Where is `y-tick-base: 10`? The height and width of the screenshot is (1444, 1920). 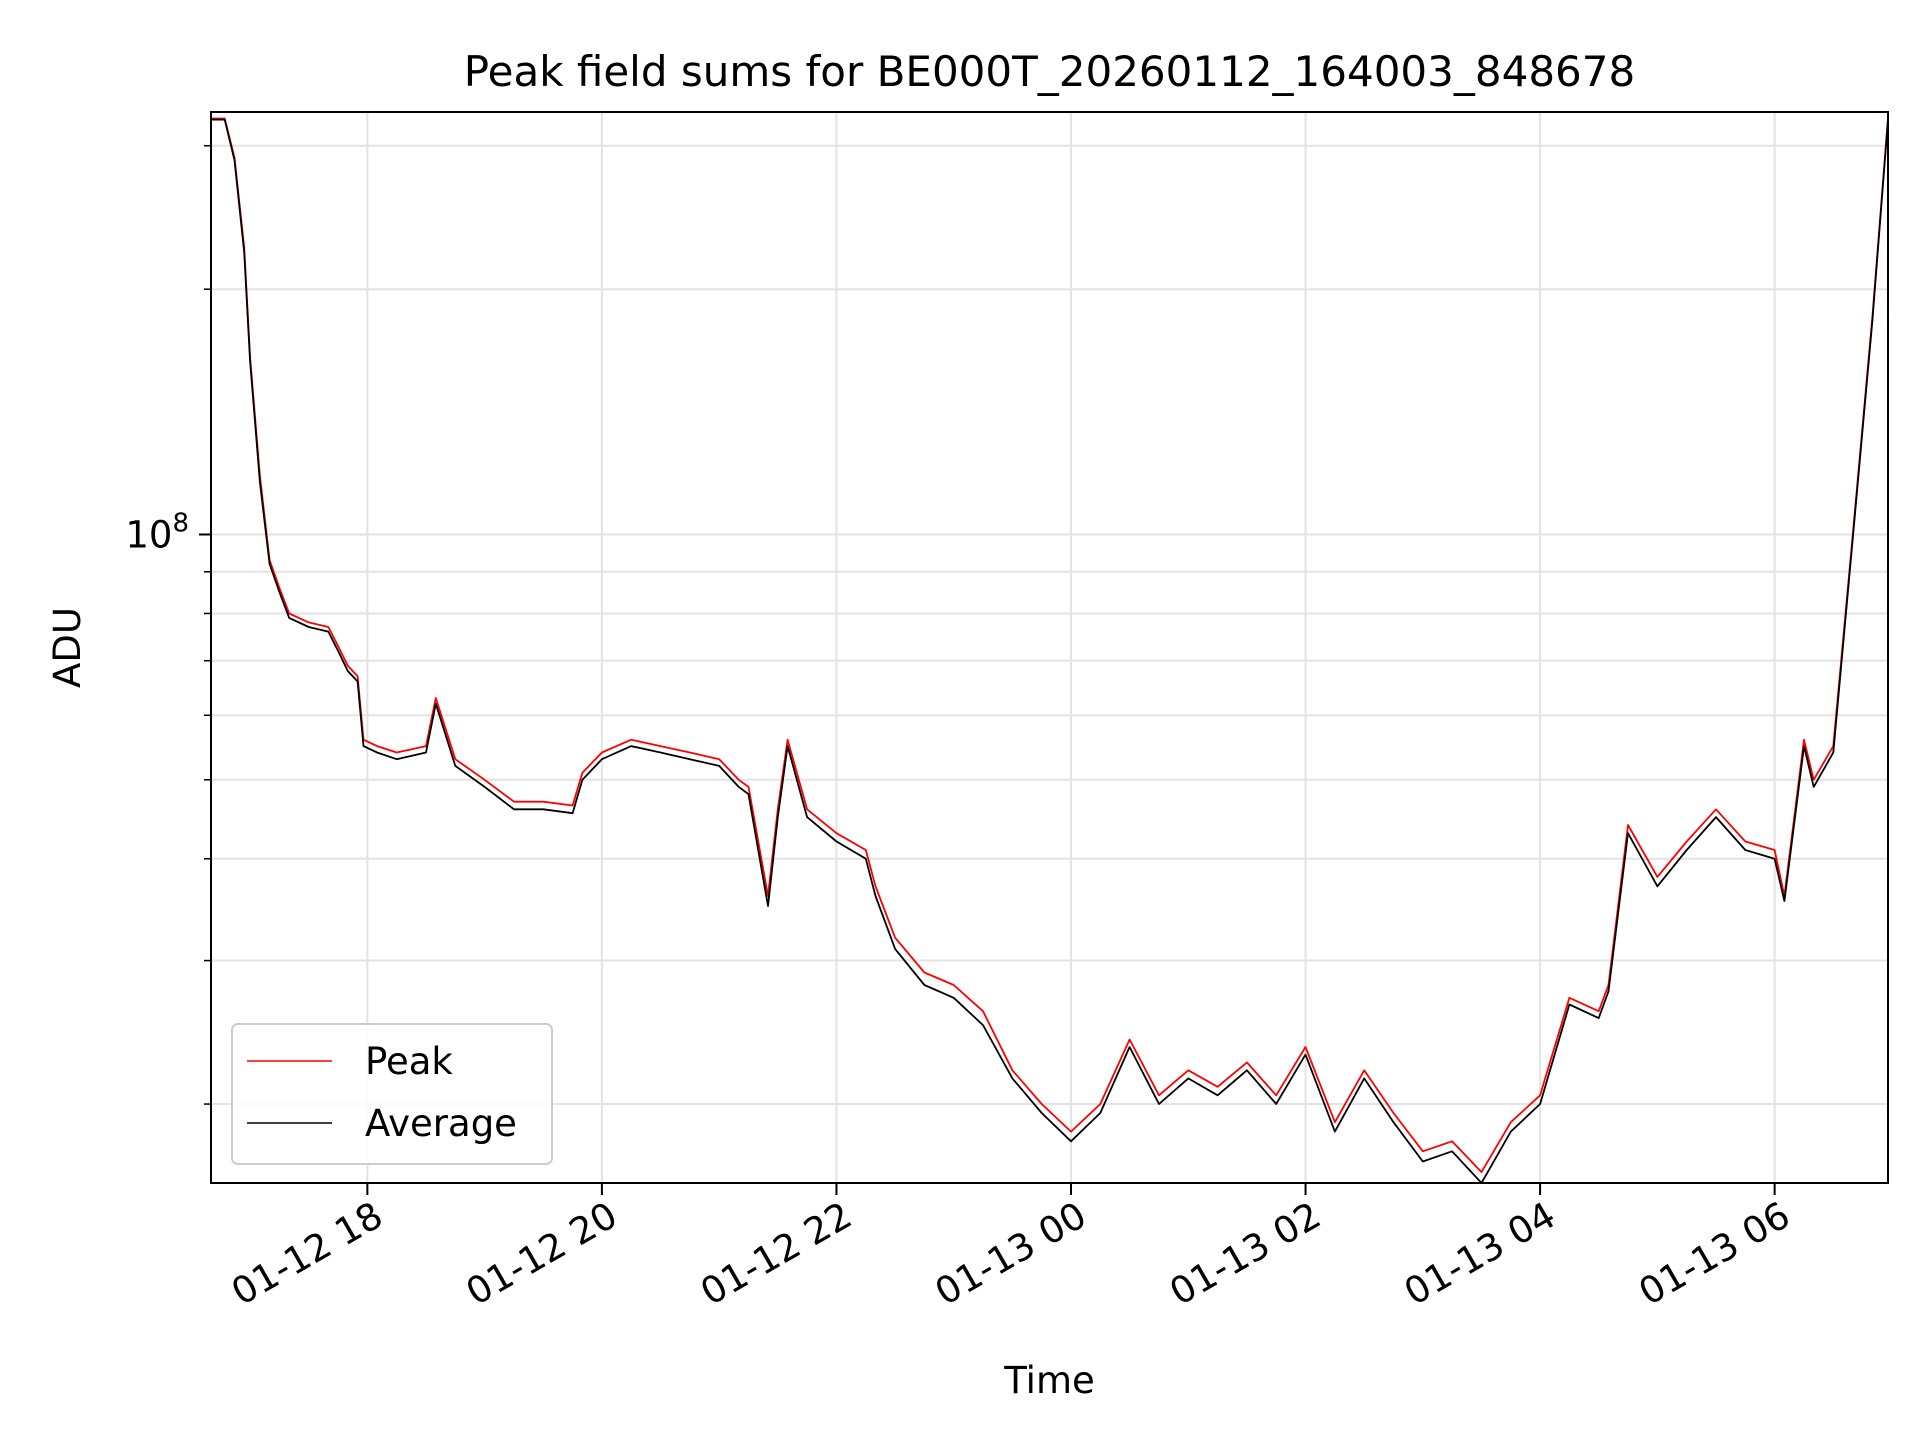 y-tick-base: 10 is located at coordinates (148, 534).